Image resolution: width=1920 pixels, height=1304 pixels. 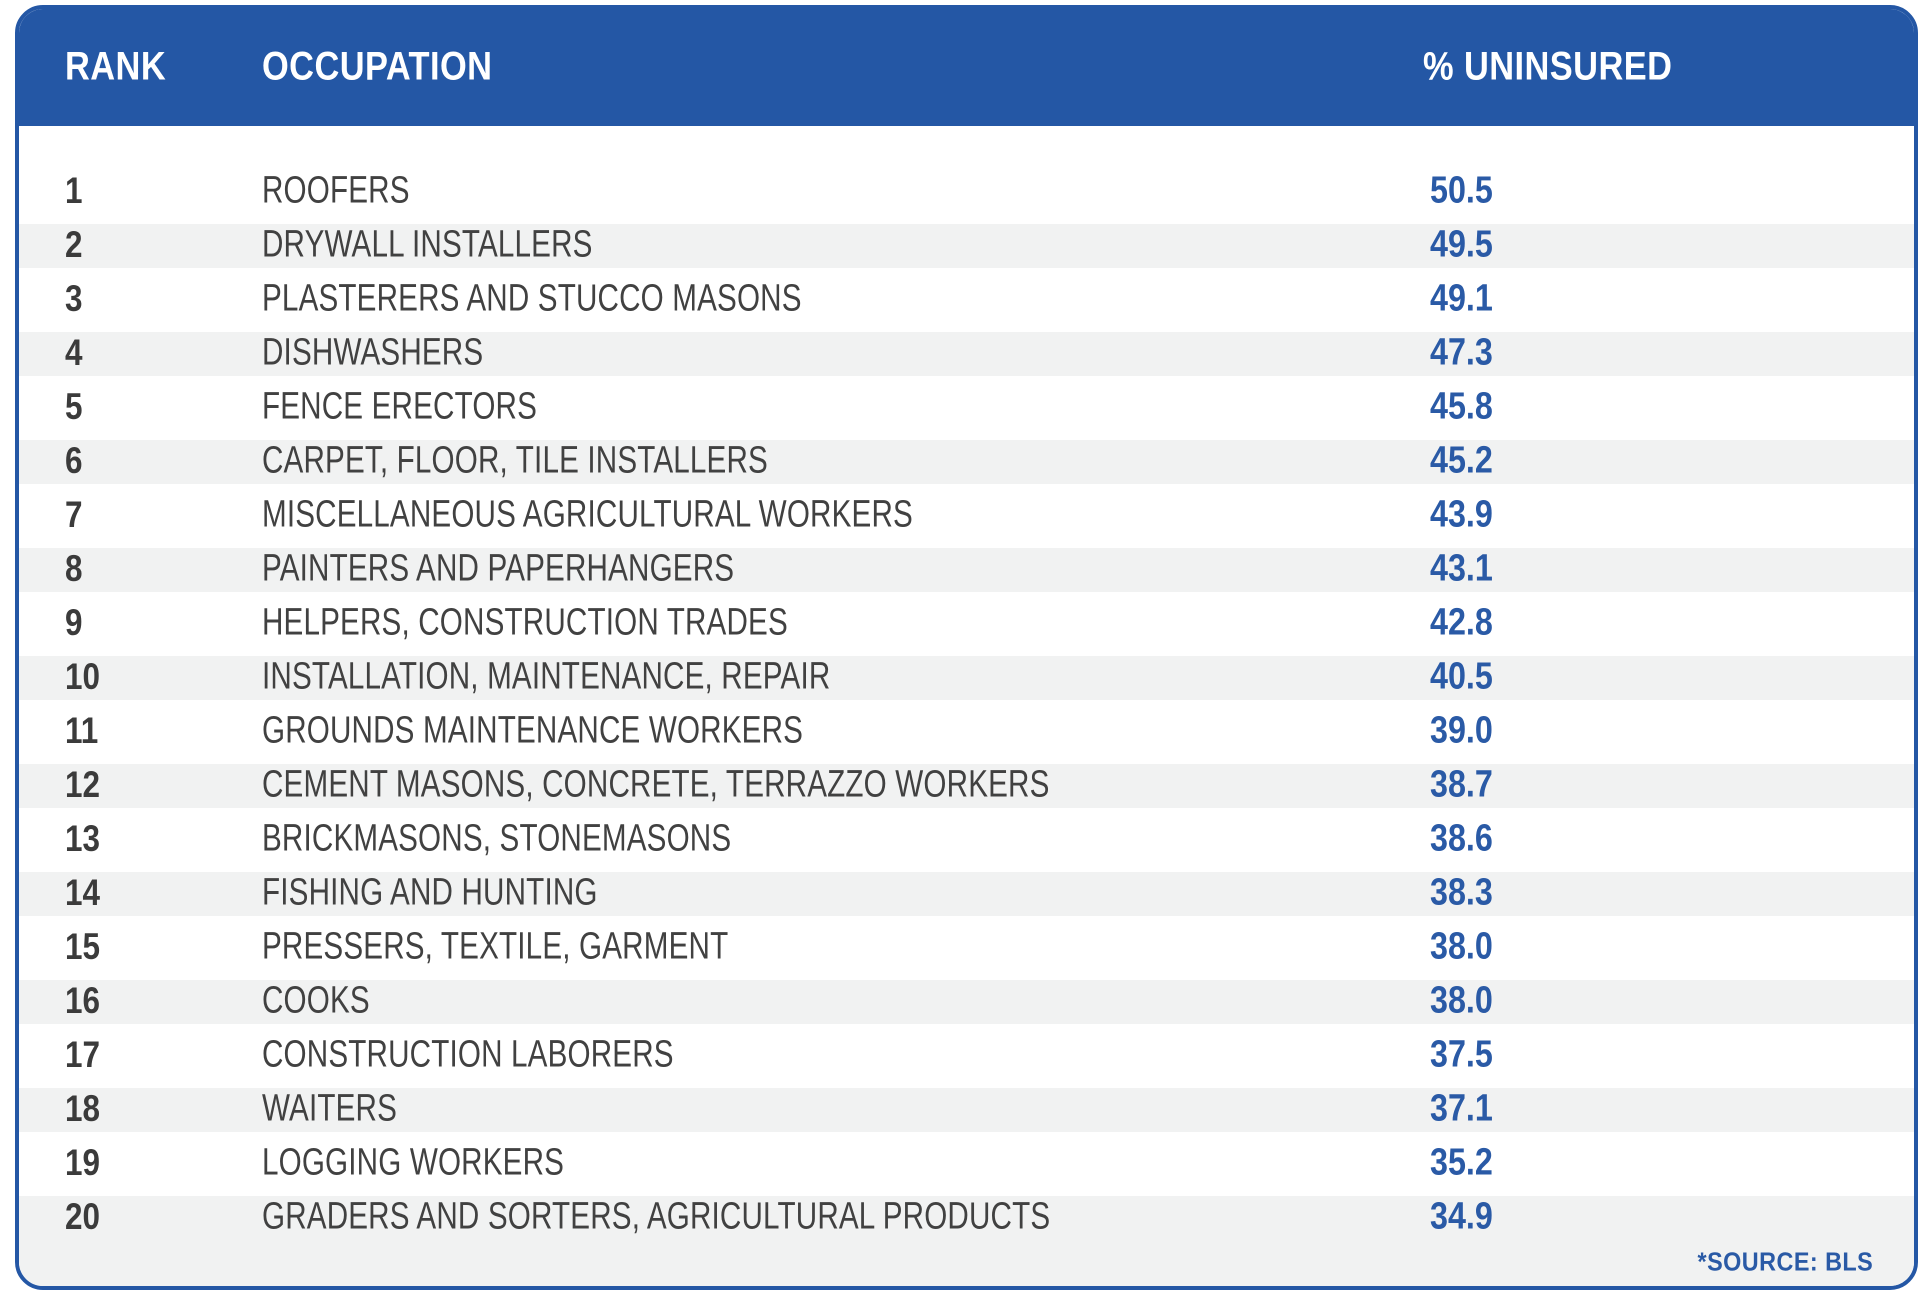 I want to click on occupation-cell: WAITERS, so click(x=330, y=1108).